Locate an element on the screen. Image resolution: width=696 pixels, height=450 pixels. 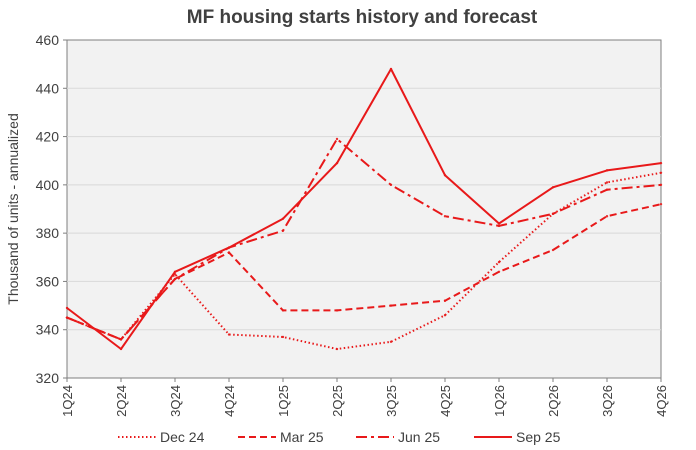
point-mar-25-4Q24 is located at coordinates (229, 252).